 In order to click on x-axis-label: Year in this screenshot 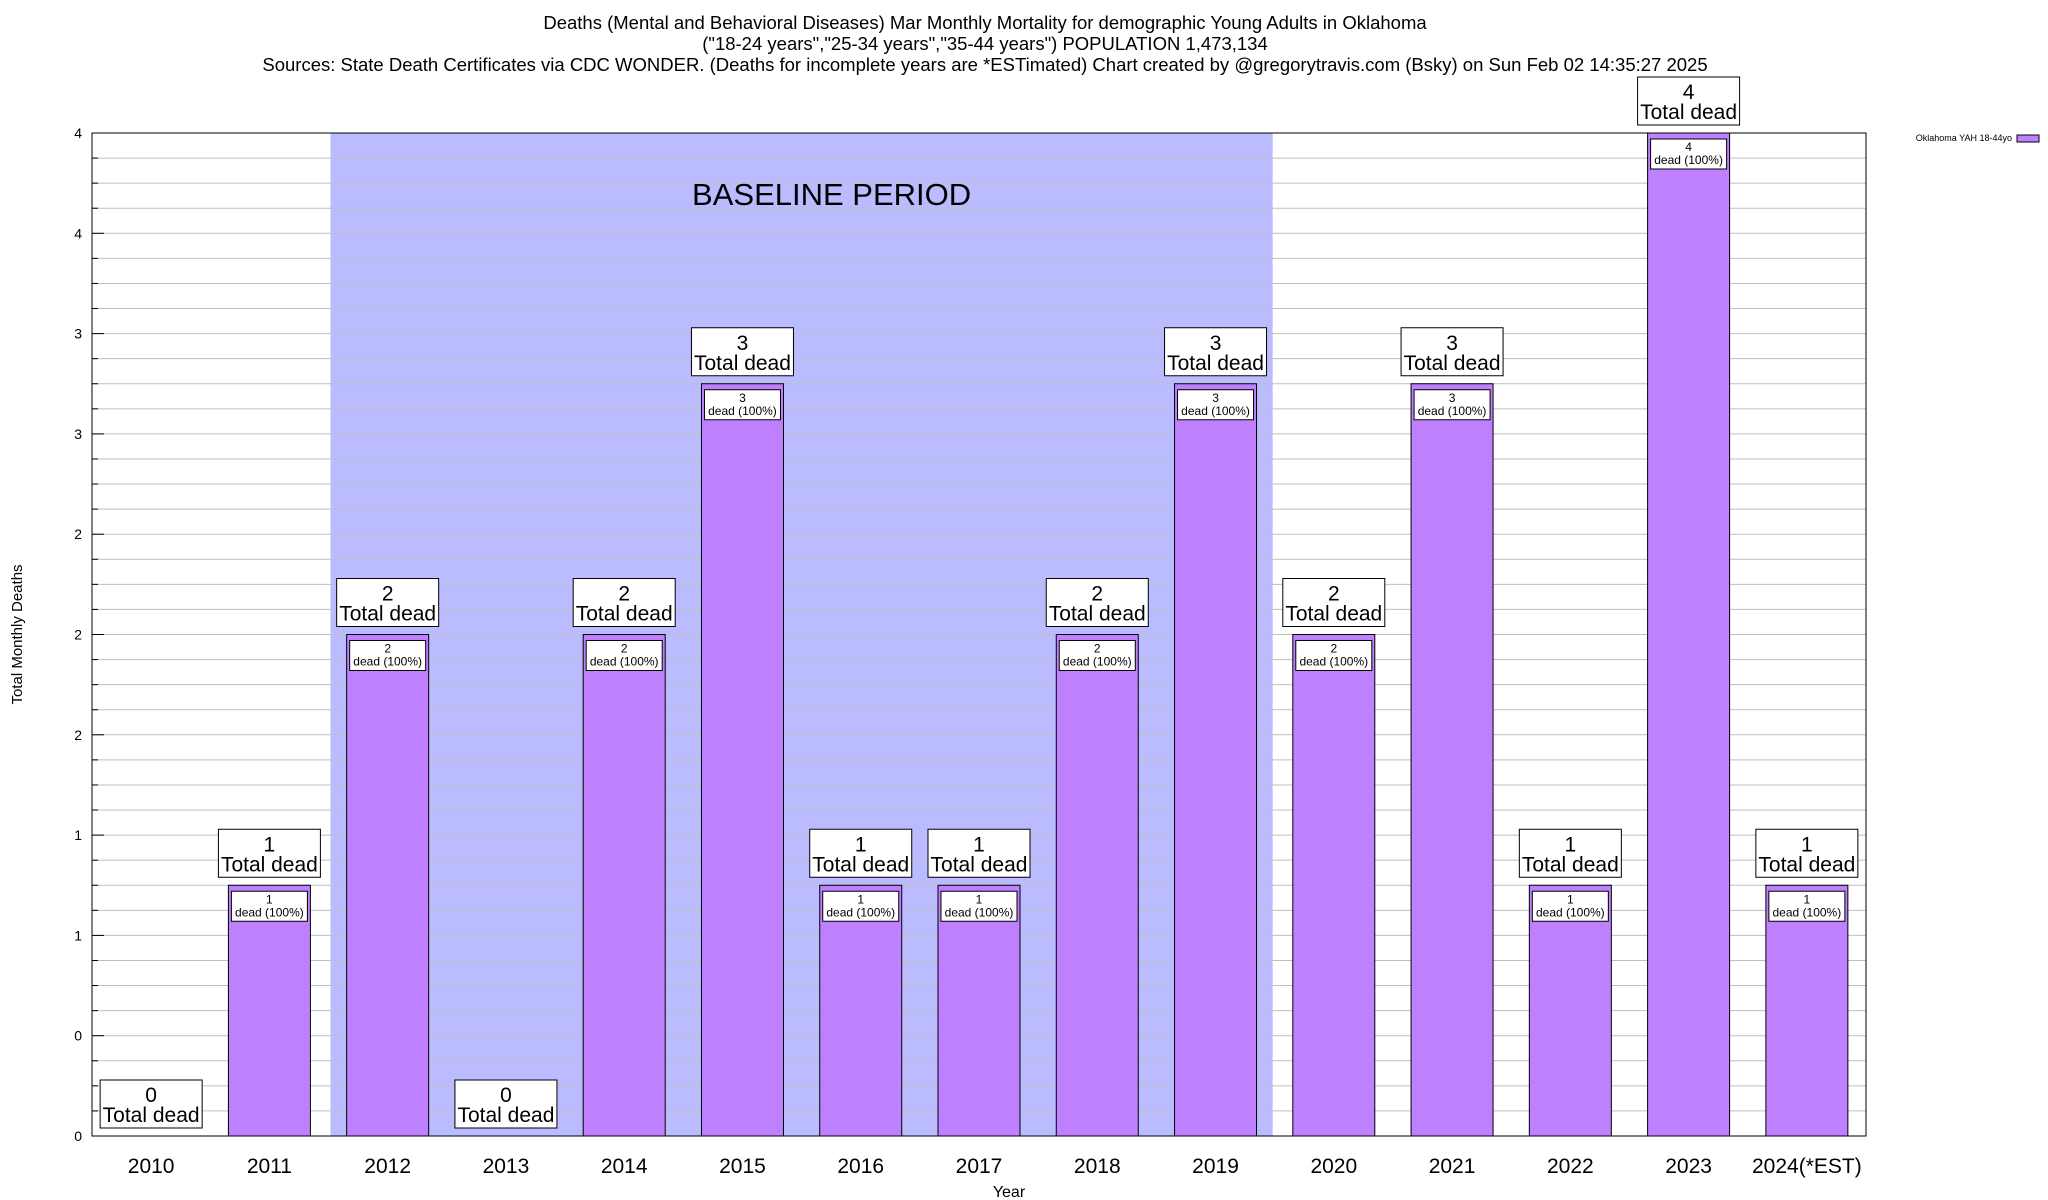, I will do `click(1009, 1192)`.